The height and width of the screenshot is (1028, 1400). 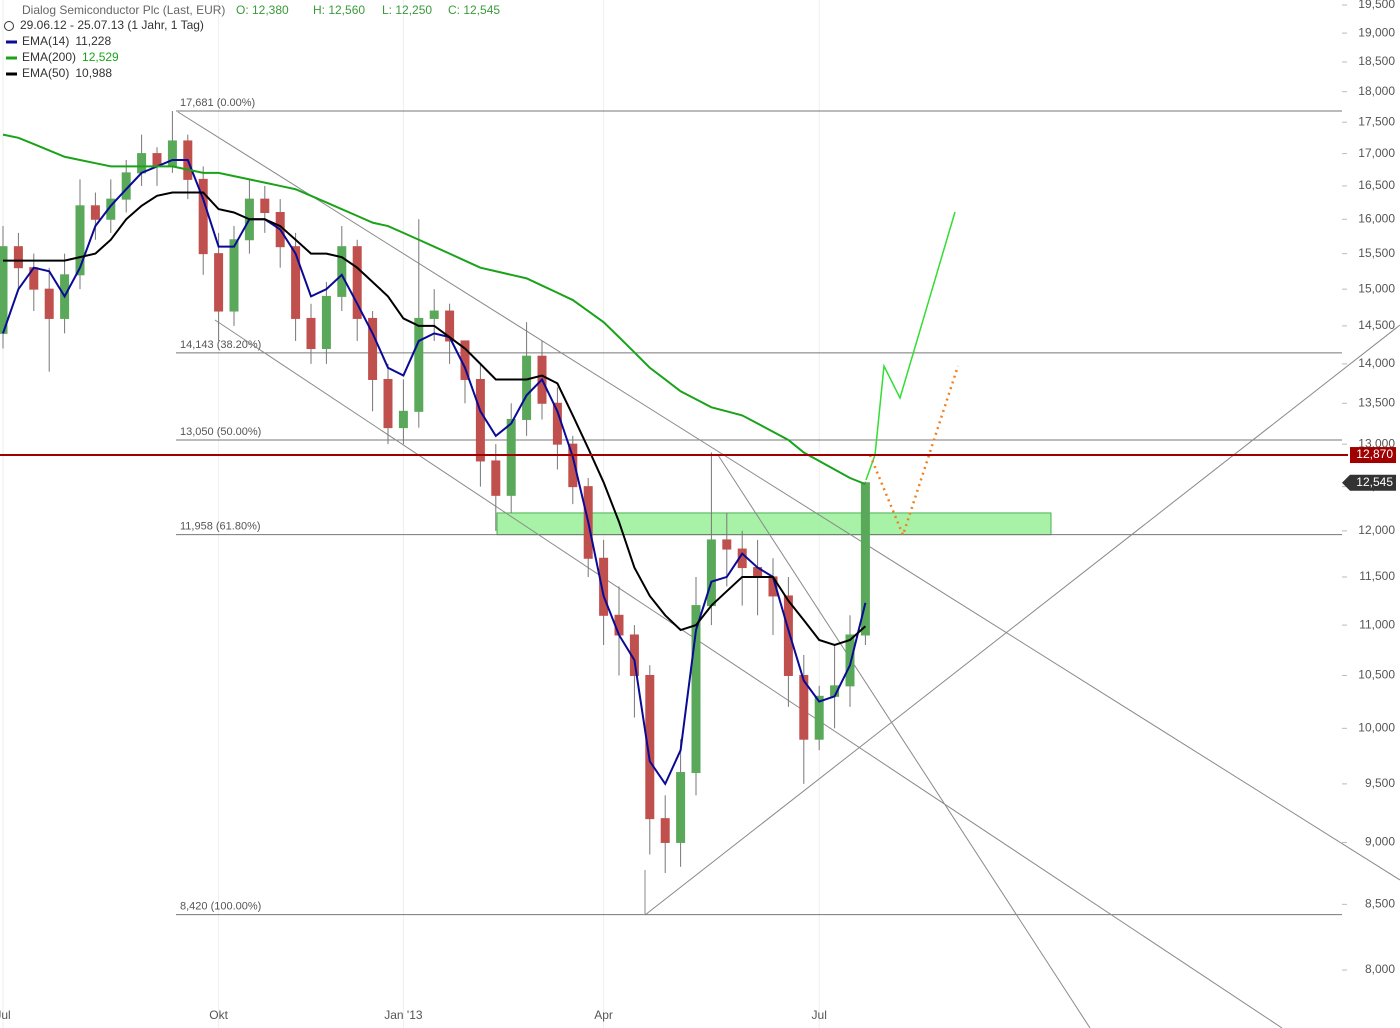 I want to click on y-tick-label: 16,000, so click(x=1376, y=218).